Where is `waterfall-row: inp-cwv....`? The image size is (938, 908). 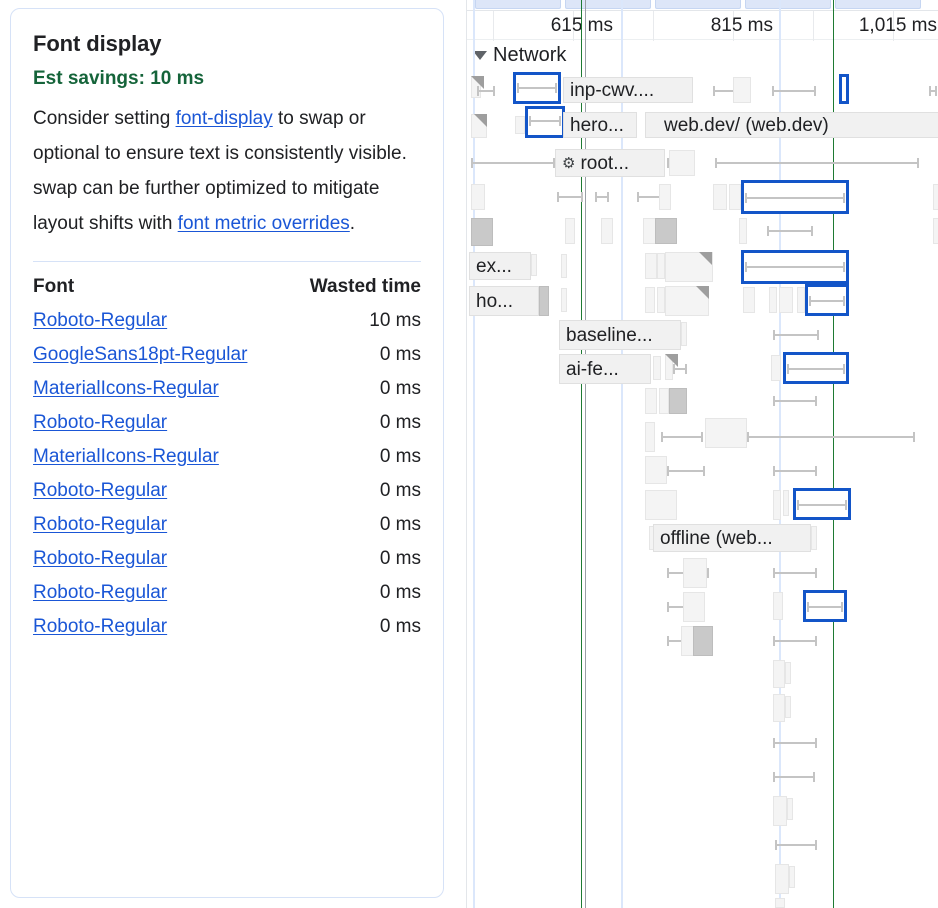
waterfall-row: inp-cwv.... is located at coordinates (702, 92).